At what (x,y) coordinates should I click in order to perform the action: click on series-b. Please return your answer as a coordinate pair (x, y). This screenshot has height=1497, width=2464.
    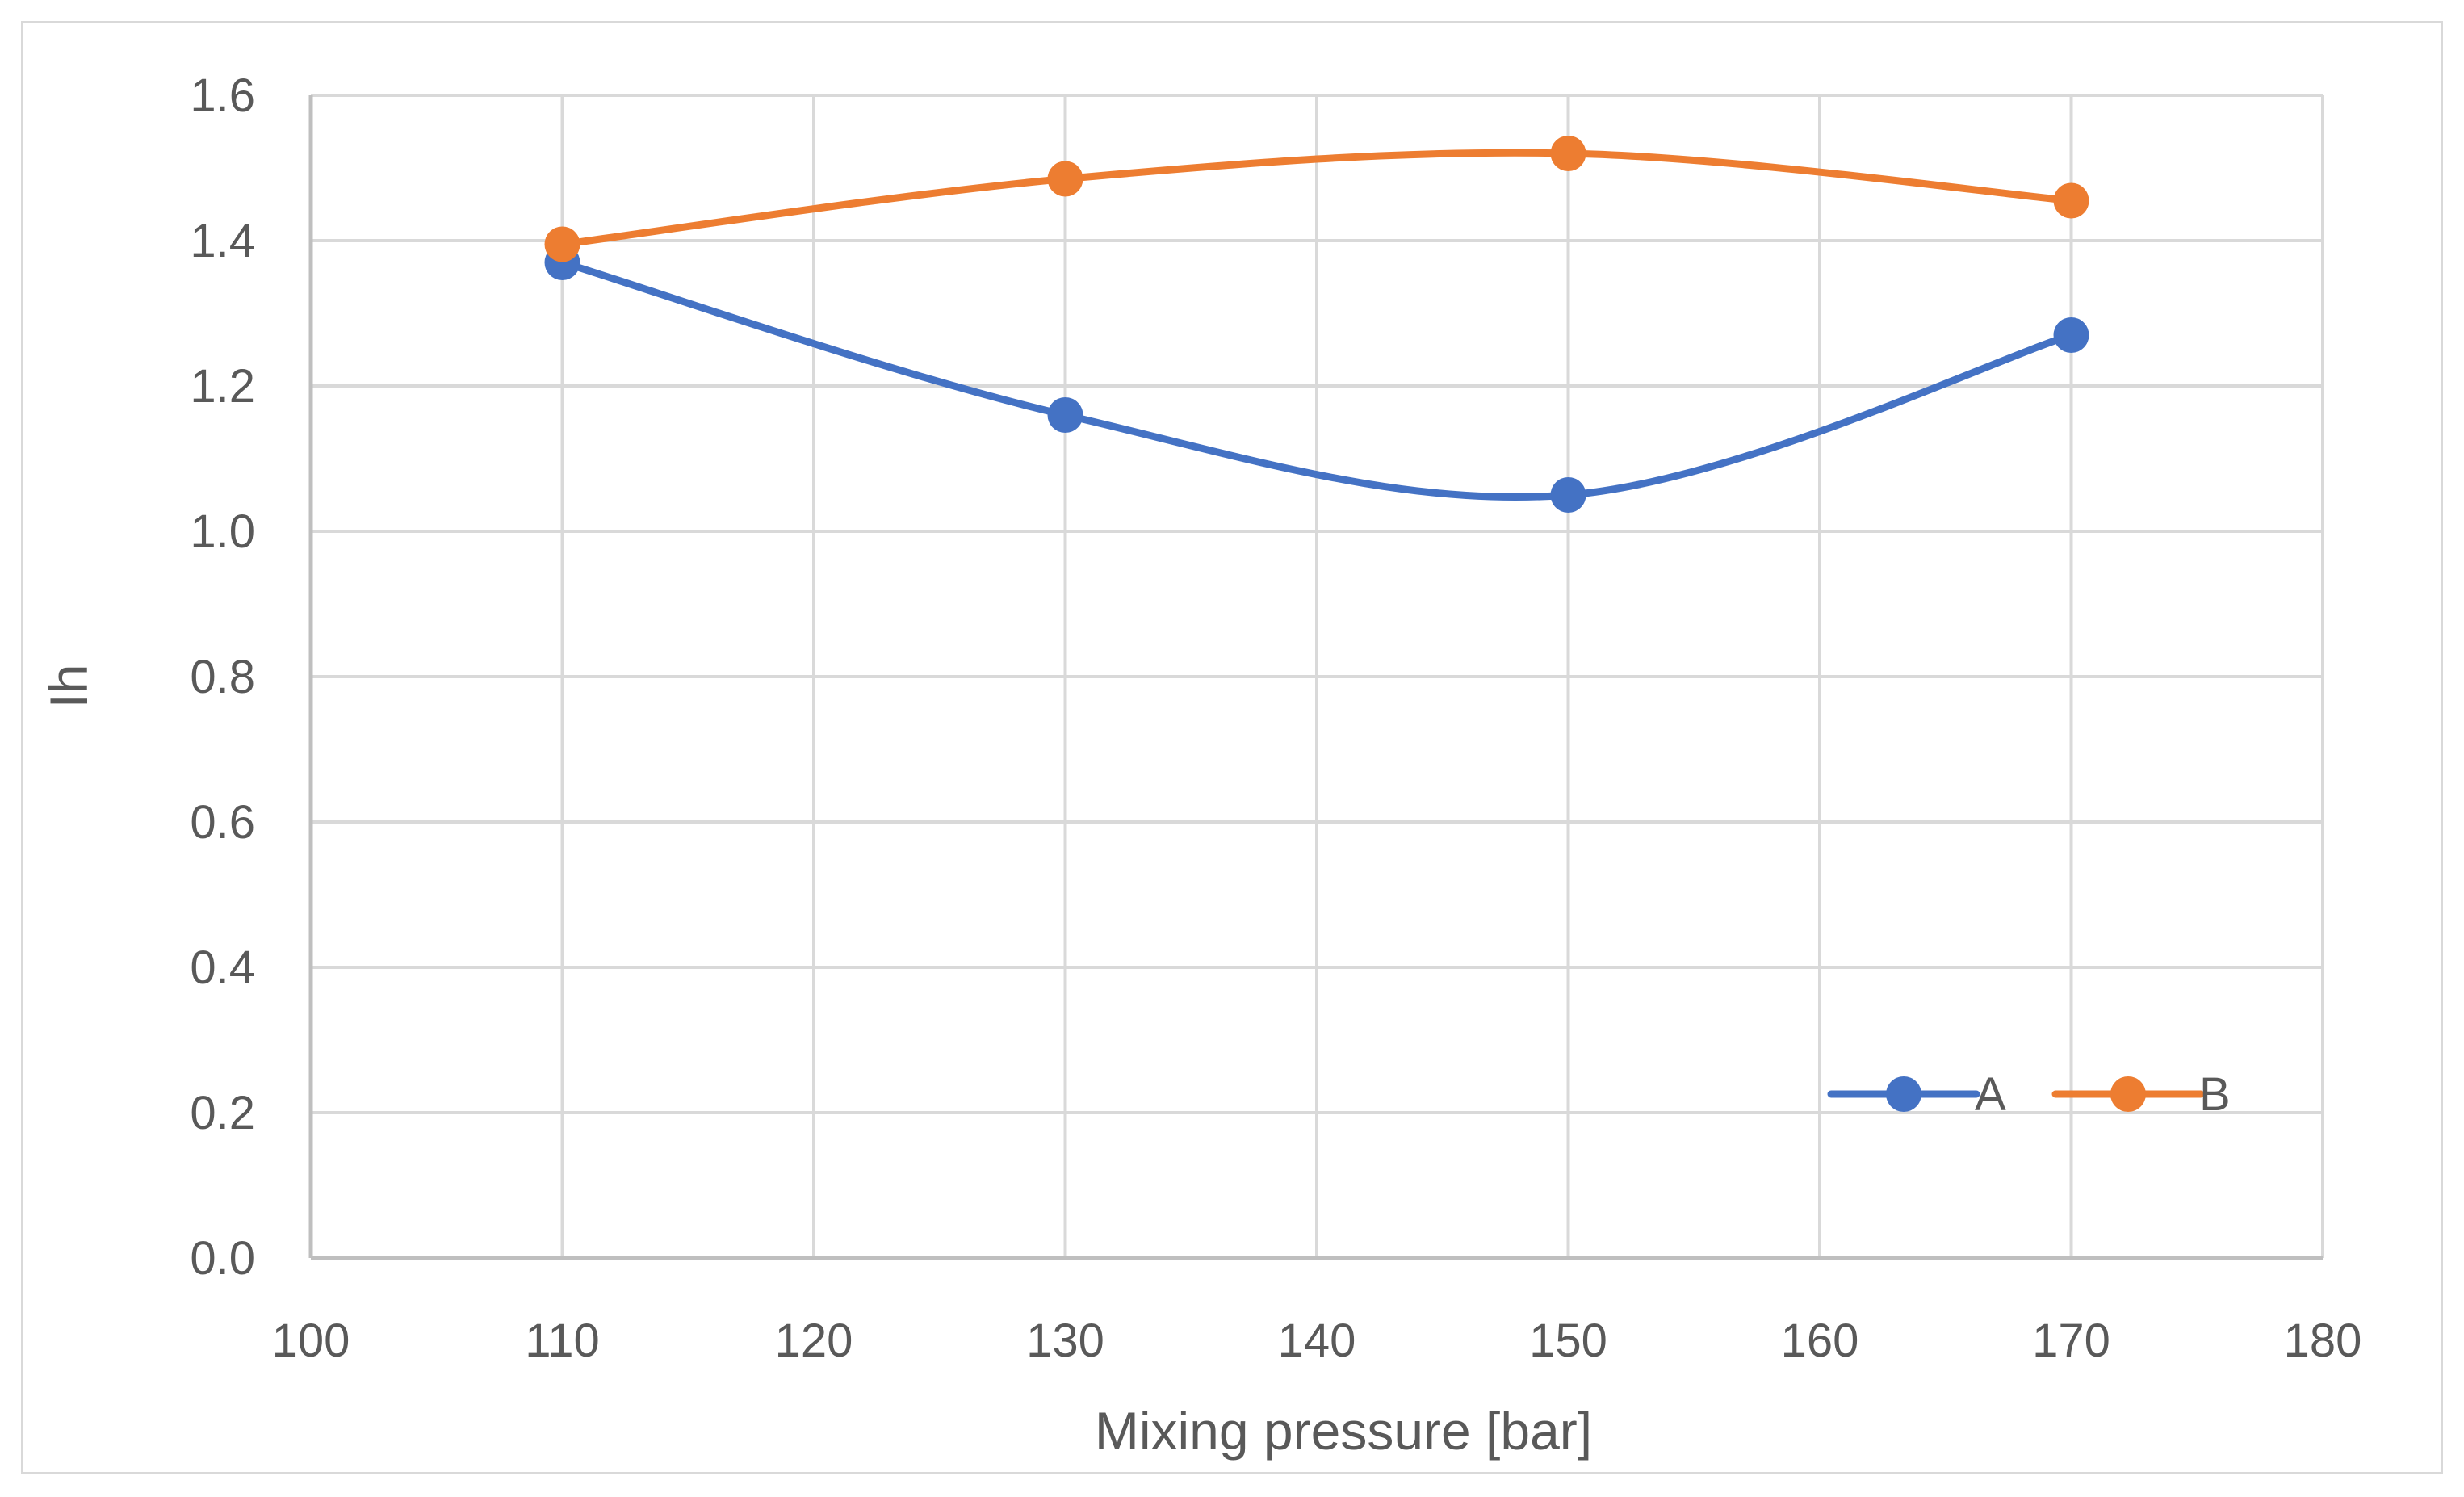
    Looking at the image, I should click on (1316, 199).